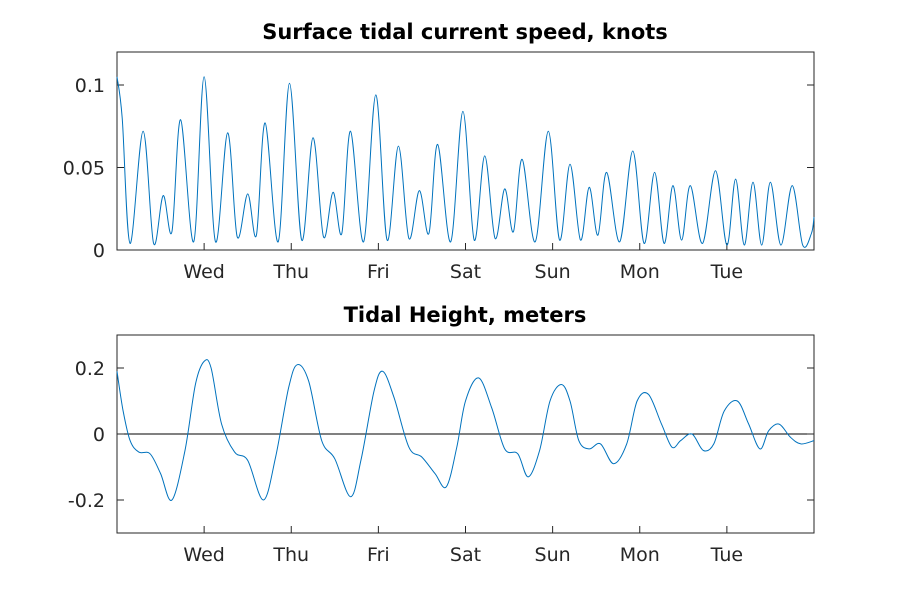  I want to click on y-tick-label: 0.1, so click(90, 86).